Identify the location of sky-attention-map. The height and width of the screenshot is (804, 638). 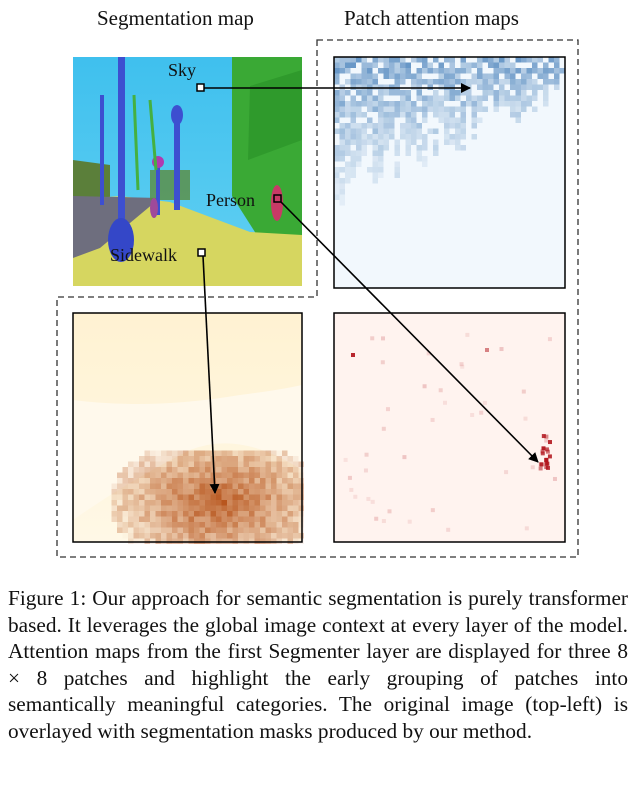
(449, 172).